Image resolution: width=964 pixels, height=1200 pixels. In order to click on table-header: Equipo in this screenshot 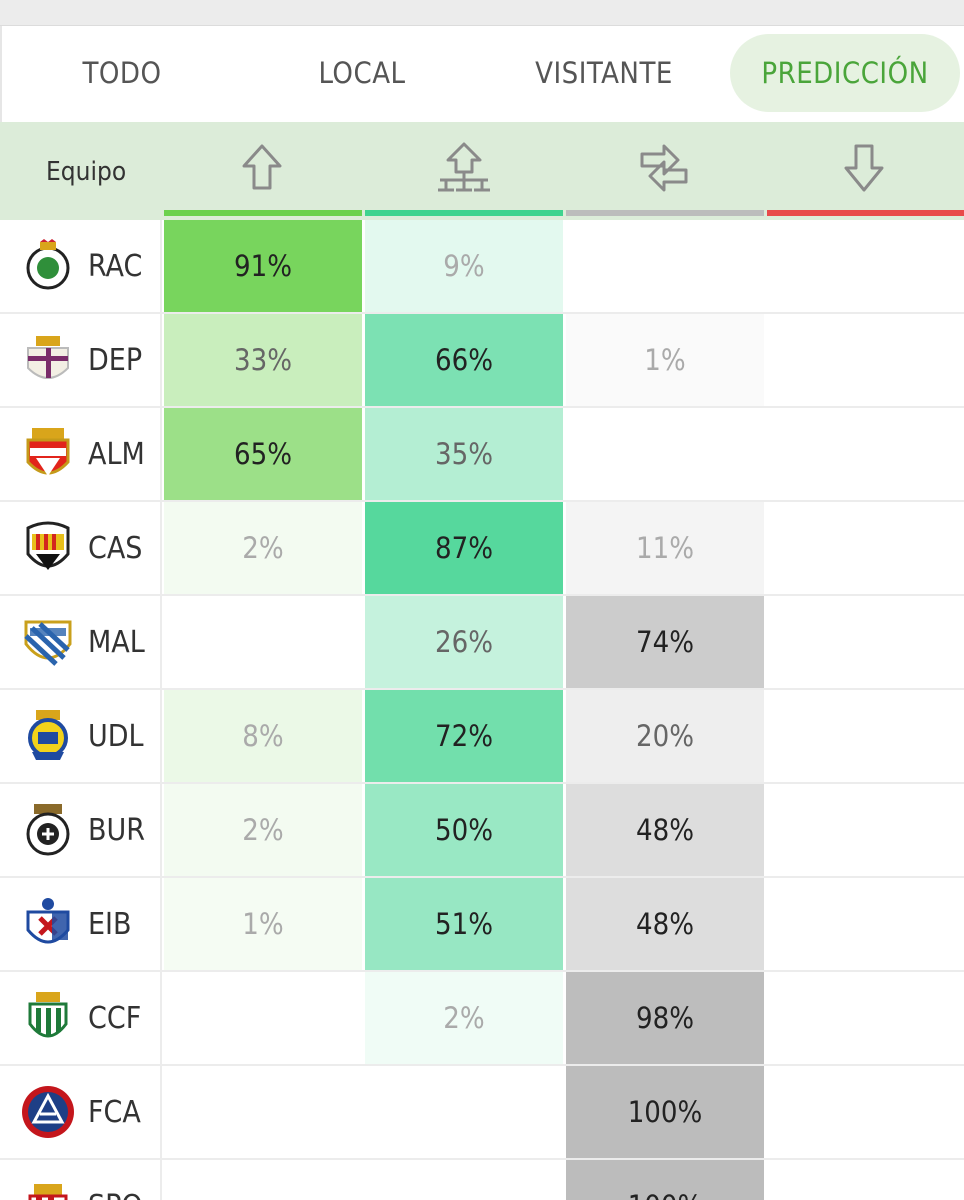, I will do `click(482, 171)`.